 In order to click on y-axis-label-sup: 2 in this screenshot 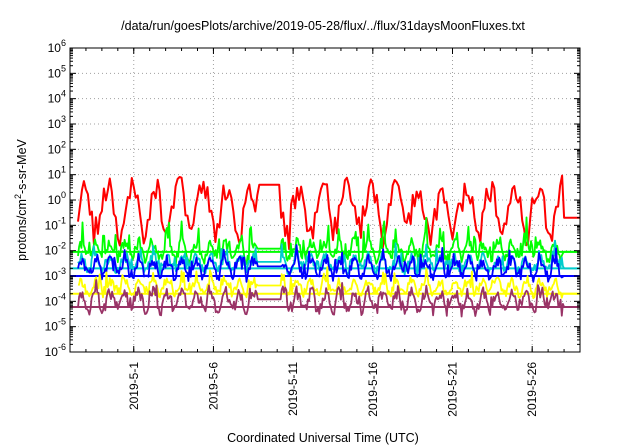, I will do `click(18, 196)`.